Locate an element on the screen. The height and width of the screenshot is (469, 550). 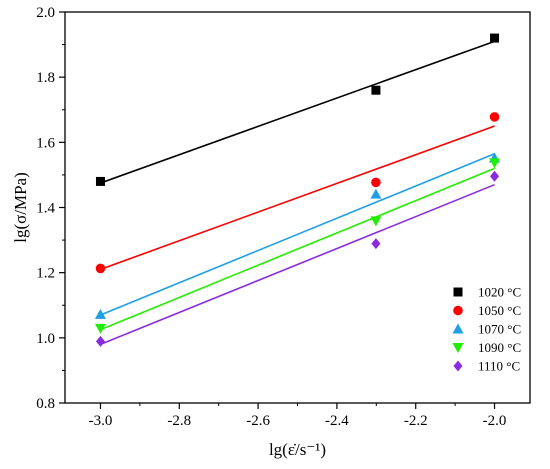
legend-label: 1090 °C is located at coordinates (499, 347).